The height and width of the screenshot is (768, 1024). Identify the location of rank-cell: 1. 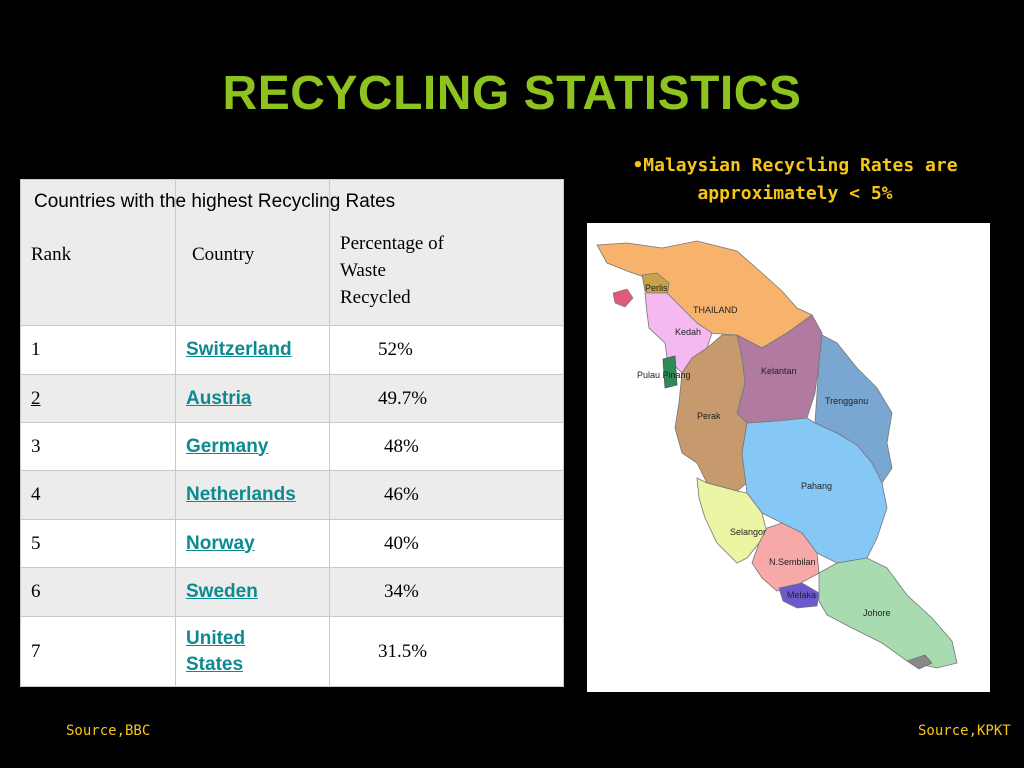
(98, 350).